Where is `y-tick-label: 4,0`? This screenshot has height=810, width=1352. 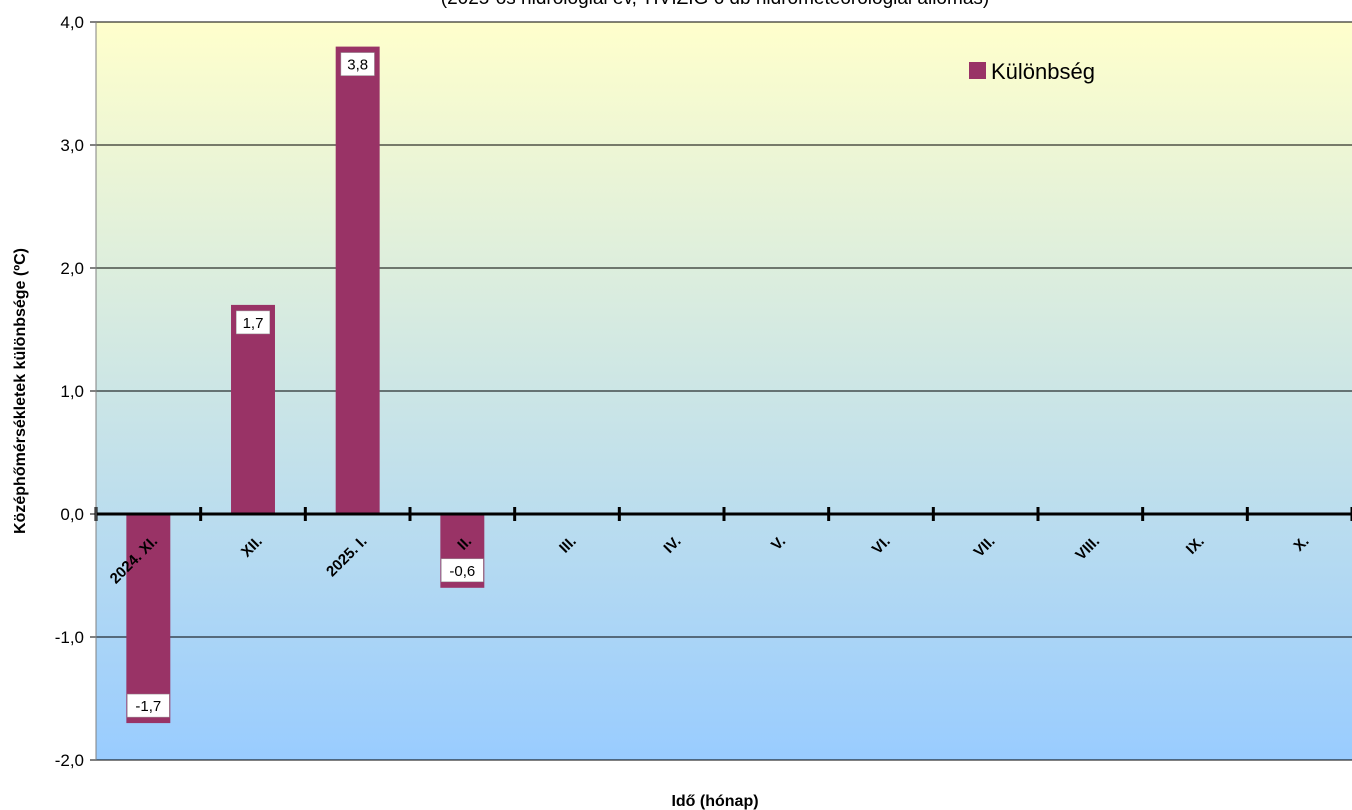 y-tick-label: 4,0 is located at coordinates (72, 22).